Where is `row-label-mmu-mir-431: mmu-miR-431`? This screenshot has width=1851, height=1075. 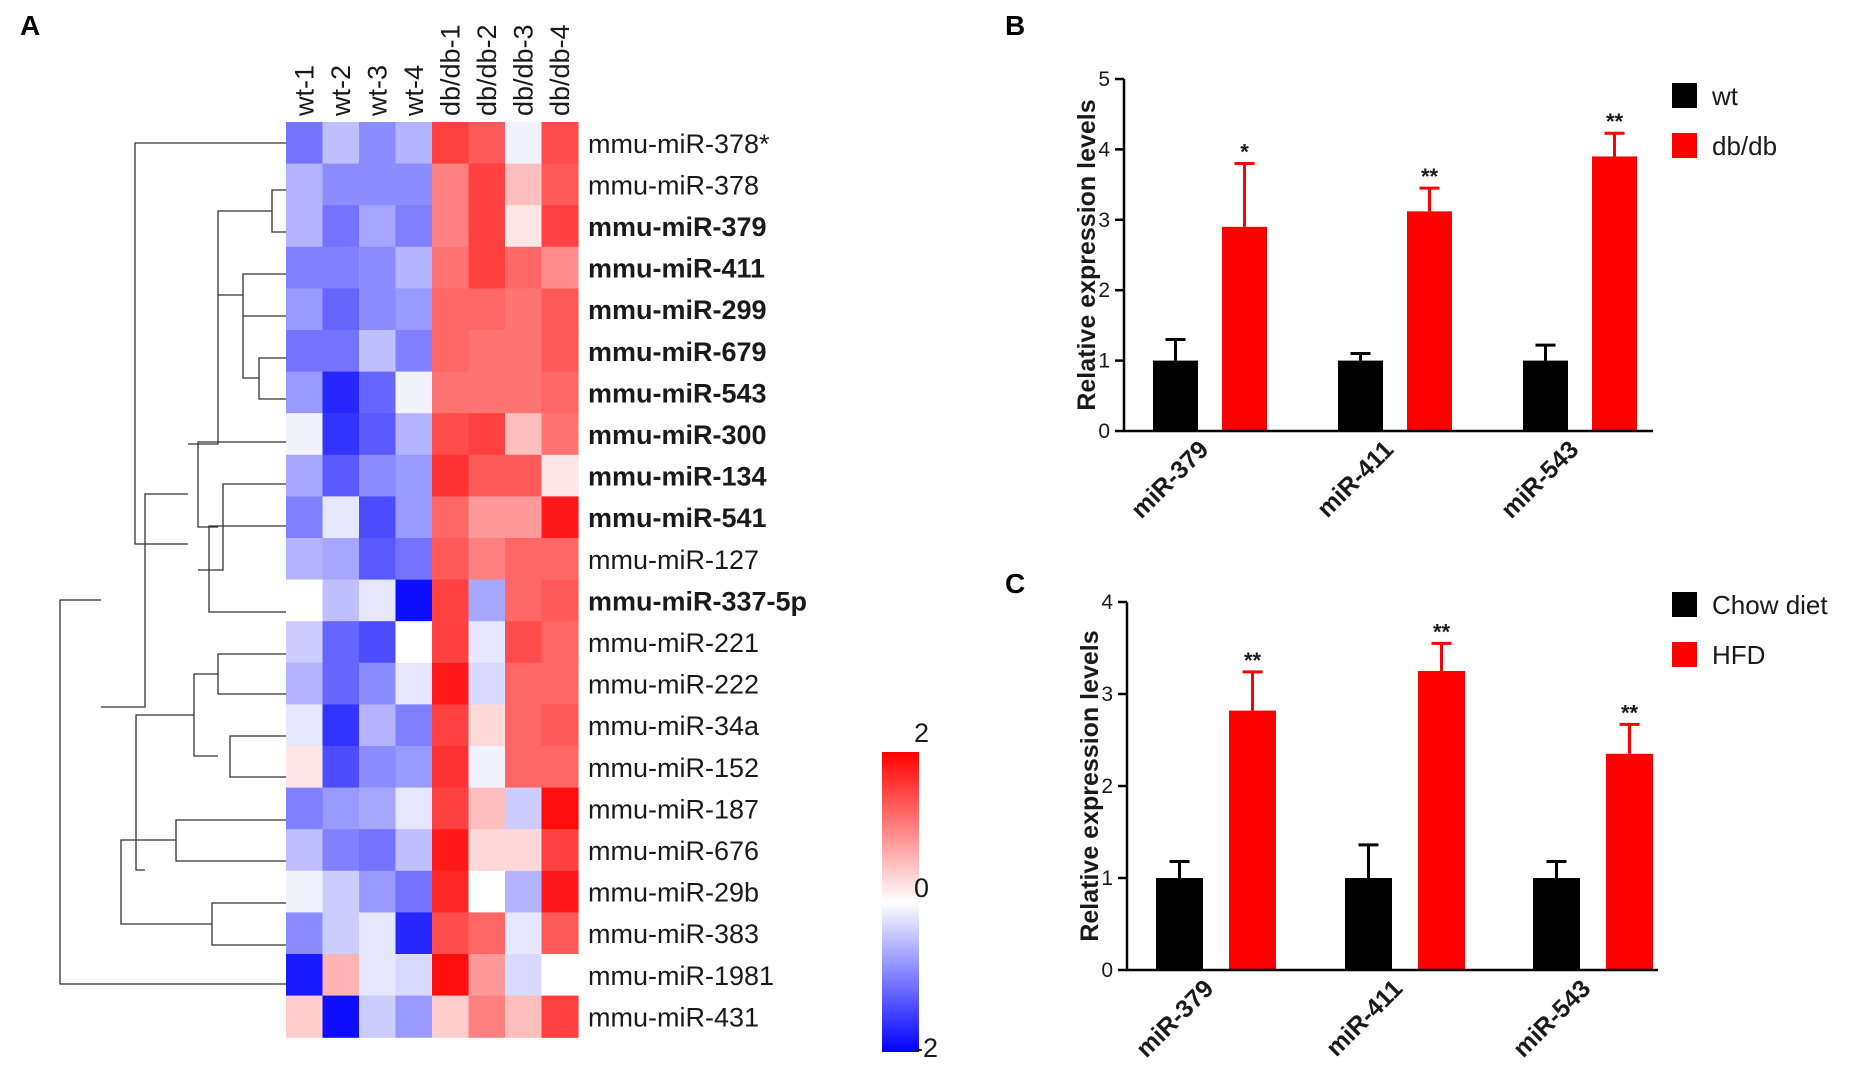 row-label-mmu-mir-431: mmu-miR-431 is located at coordinates (673, 1017).